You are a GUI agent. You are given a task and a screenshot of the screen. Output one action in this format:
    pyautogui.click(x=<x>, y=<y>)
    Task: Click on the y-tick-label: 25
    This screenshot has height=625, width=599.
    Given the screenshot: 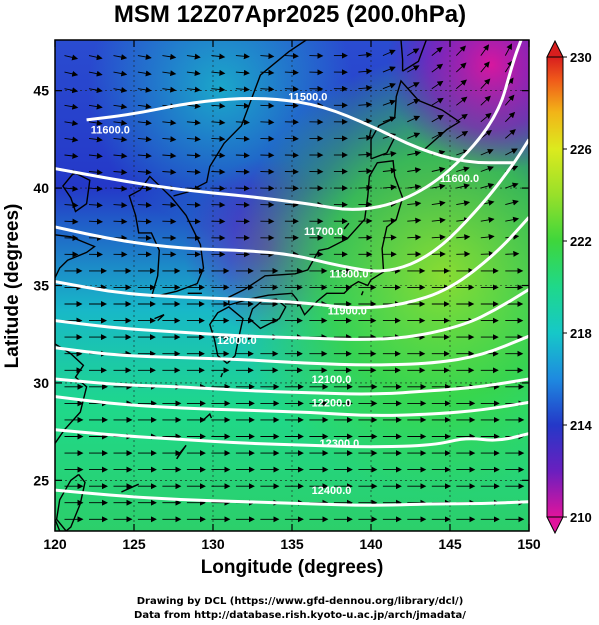 What is the action you would take?
    pyautogui.click(x=41, y=480)
    